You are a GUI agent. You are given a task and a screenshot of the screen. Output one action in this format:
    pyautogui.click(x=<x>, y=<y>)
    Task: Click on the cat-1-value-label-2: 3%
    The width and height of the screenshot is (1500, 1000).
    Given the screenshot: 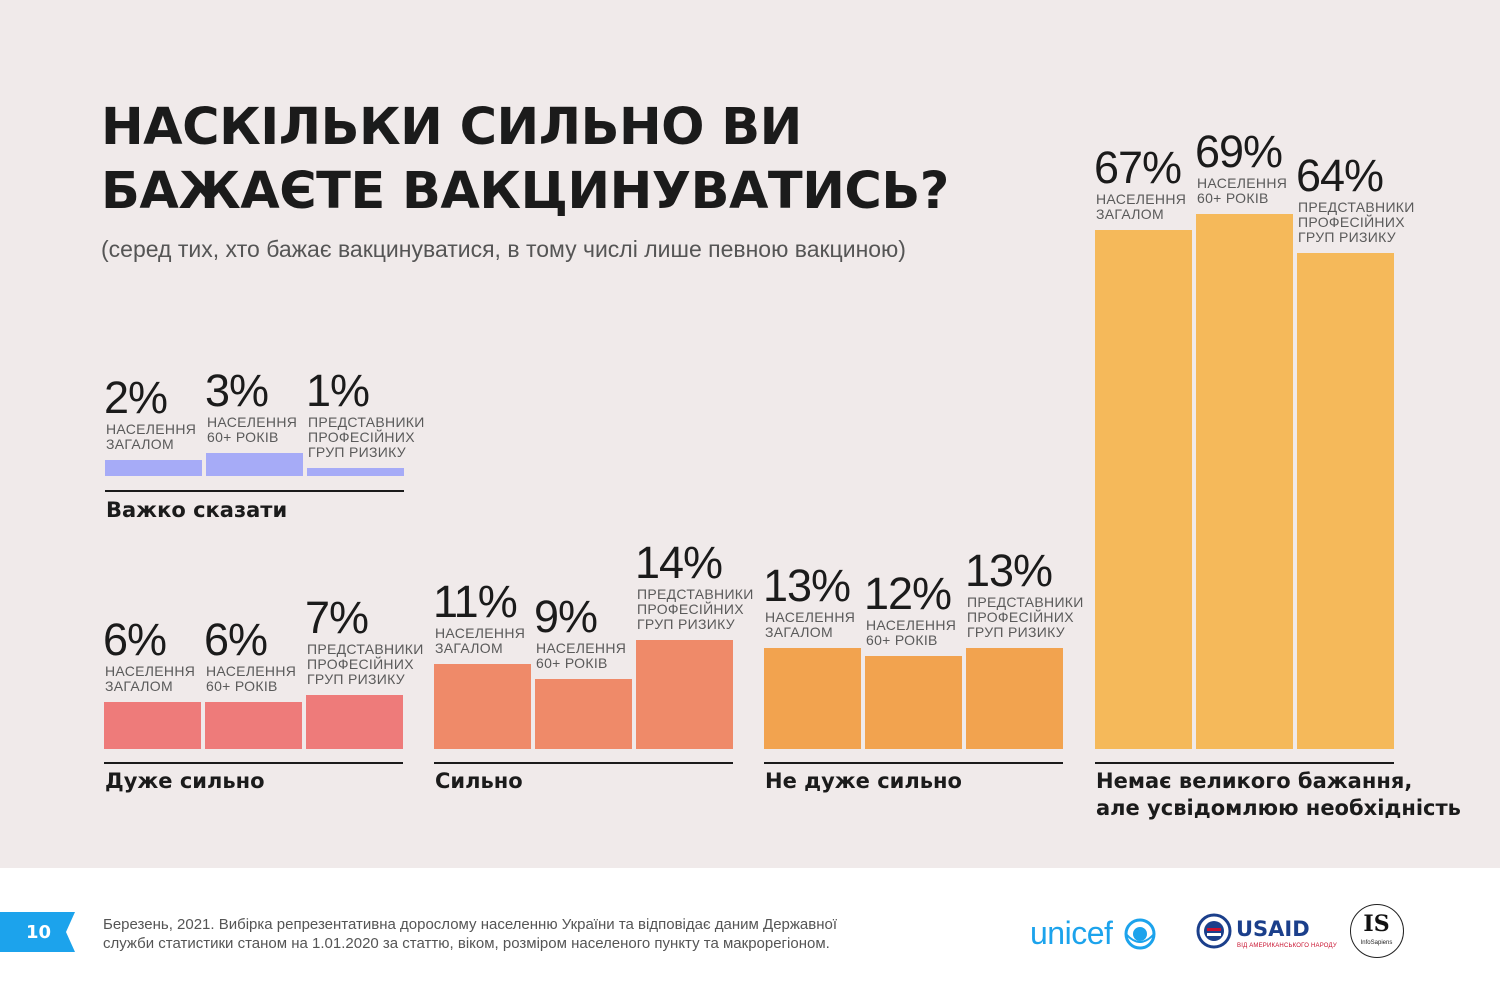 What is the action you would take?
    pyautogui.click(x=237, y=390)
    